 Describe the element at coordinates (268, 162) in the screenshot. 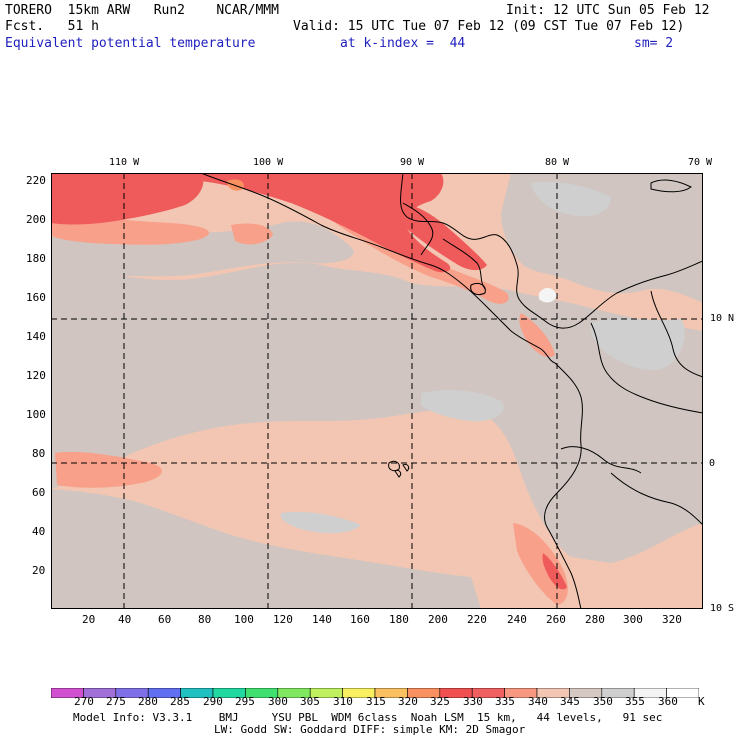

I see `lon-label: 100 W` at that location.